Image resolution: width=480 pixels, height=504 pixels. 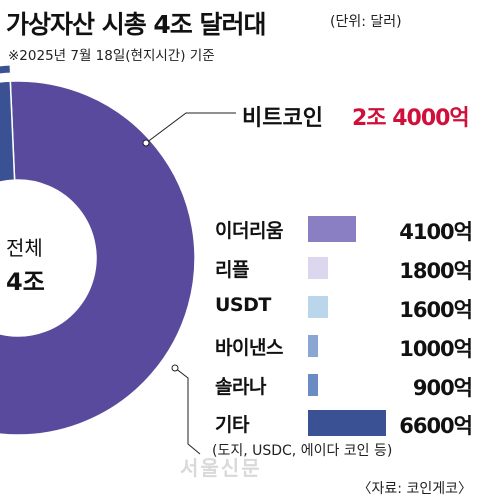 What do you see at coordinates (318, 268) in the screenshot?
I see `legend-swatch-ripple` at bounding box center [318, 268].